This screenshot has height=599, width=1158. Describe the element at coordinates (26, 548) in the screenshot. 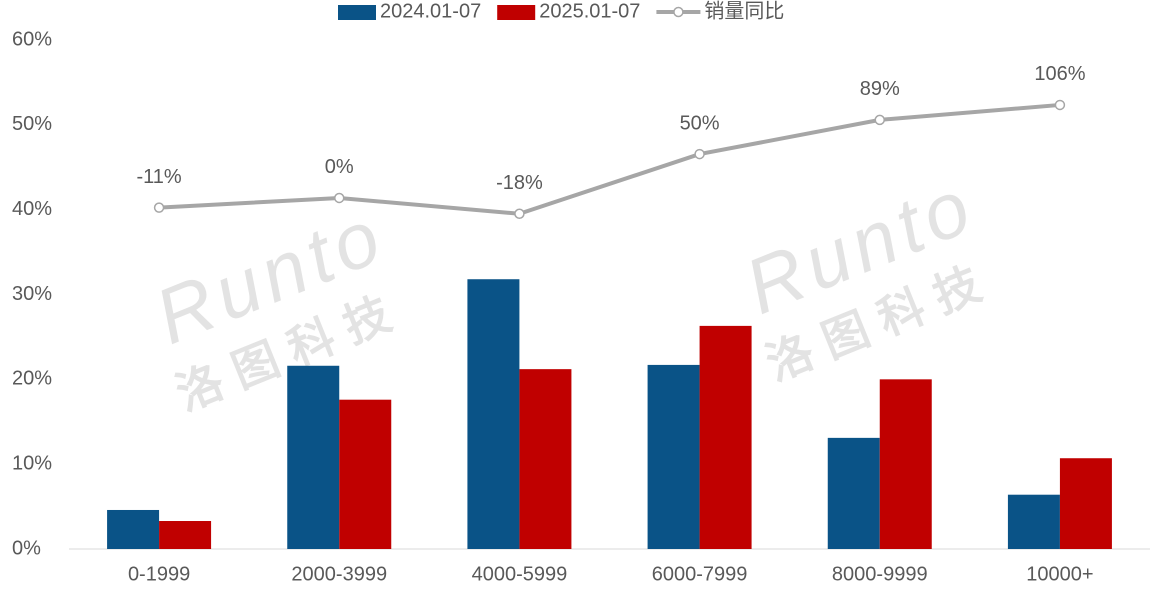

I see `y-tick-label: 0%` at that location.